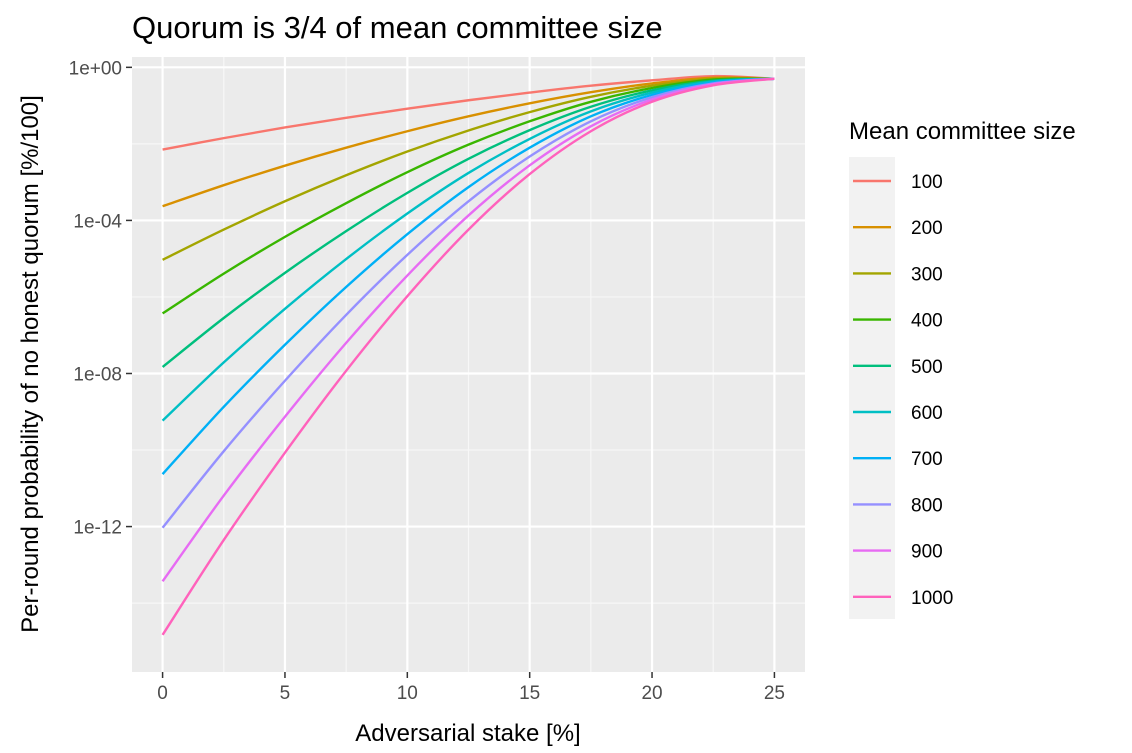 The width and height of the screenshot is (1132, 753). What do you see at coordinates (100, 298) in the screenshot?
I see `y-axis-ticks: 1e+00 1e-04 1e-08 1e-12` at bounding box center [100, 298].